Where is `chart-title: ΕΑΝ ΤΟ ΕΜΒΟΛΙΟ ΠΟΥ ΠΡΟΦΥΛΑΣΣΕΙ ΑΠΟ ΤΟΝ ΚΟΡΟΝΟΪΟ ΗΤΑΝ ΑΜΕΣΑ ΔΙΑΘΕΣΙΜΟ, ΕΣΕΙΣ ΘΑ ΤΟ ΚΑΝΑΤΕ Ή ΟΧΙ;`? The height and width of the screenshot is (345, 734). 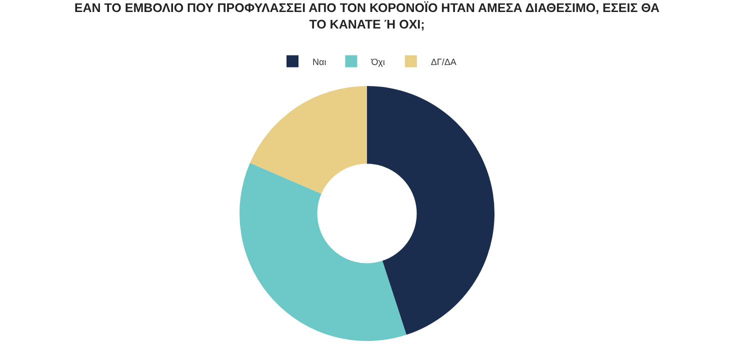
chart-title: ΕΑΝ ΤΟ ΕΜΒΟΛΙΟ ΠΟΥ ΠΡΟΦΥΛΑΣΣΕΙ ΑΠΟ ΤΟΝ ΚΟΡΟΝΟΪΟ ΗΤΑΝ ΑΜΕΣΑ ΔΙΑΘΕΣΙΜΟ, ΕΣΕΙΣ ΘΑ ΤΟ ΚΑΝΑΤΕ Ή ΟΧΙ; is located at coordinates (367, 16).